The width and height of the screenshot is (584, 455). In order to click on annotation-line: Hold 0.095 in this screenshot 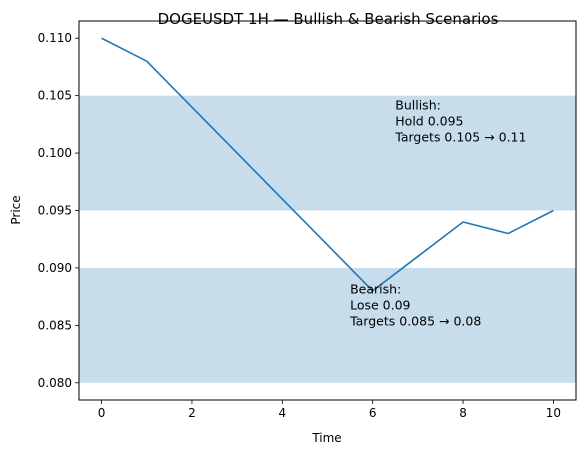, I will do `click(429, 121)`.